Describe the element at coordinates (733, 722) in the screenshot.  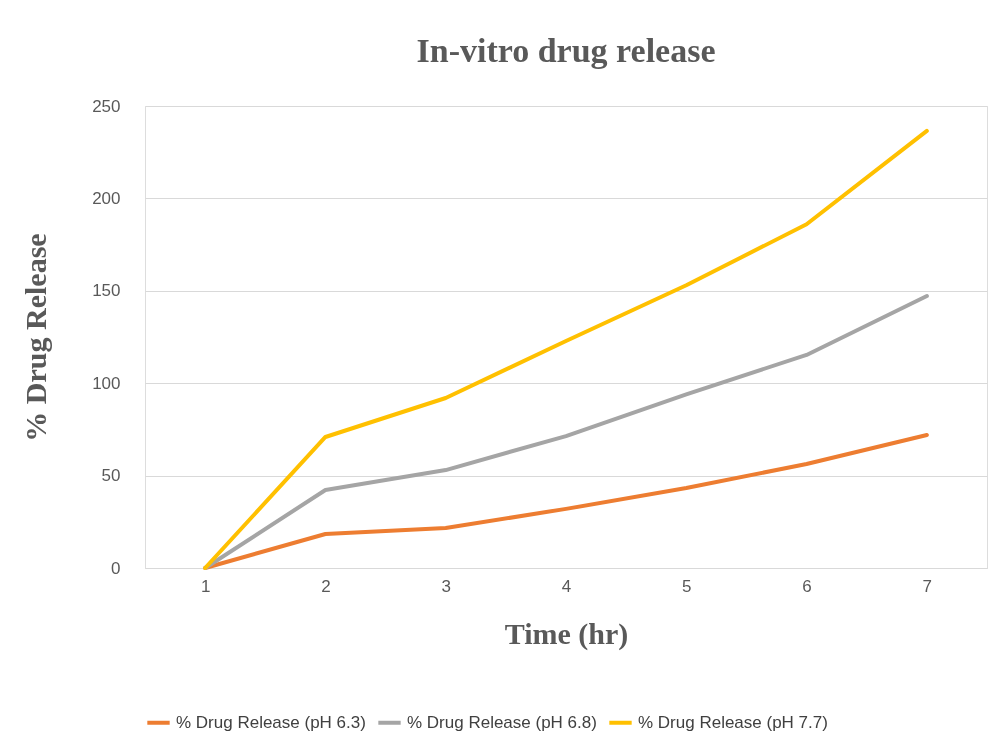
I see `legend-label: % Drug Release (pH 7.7)` at that location.